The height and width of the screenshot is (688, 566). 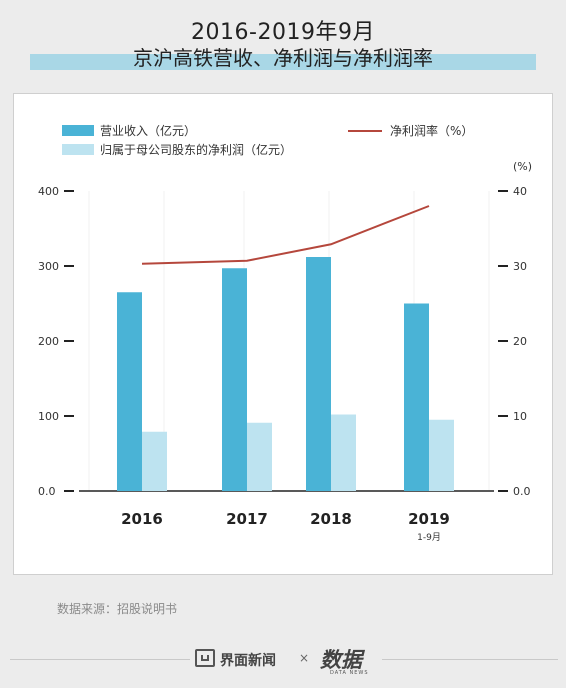 I want to click on title-highlight-band, so click(x=283, y=62).